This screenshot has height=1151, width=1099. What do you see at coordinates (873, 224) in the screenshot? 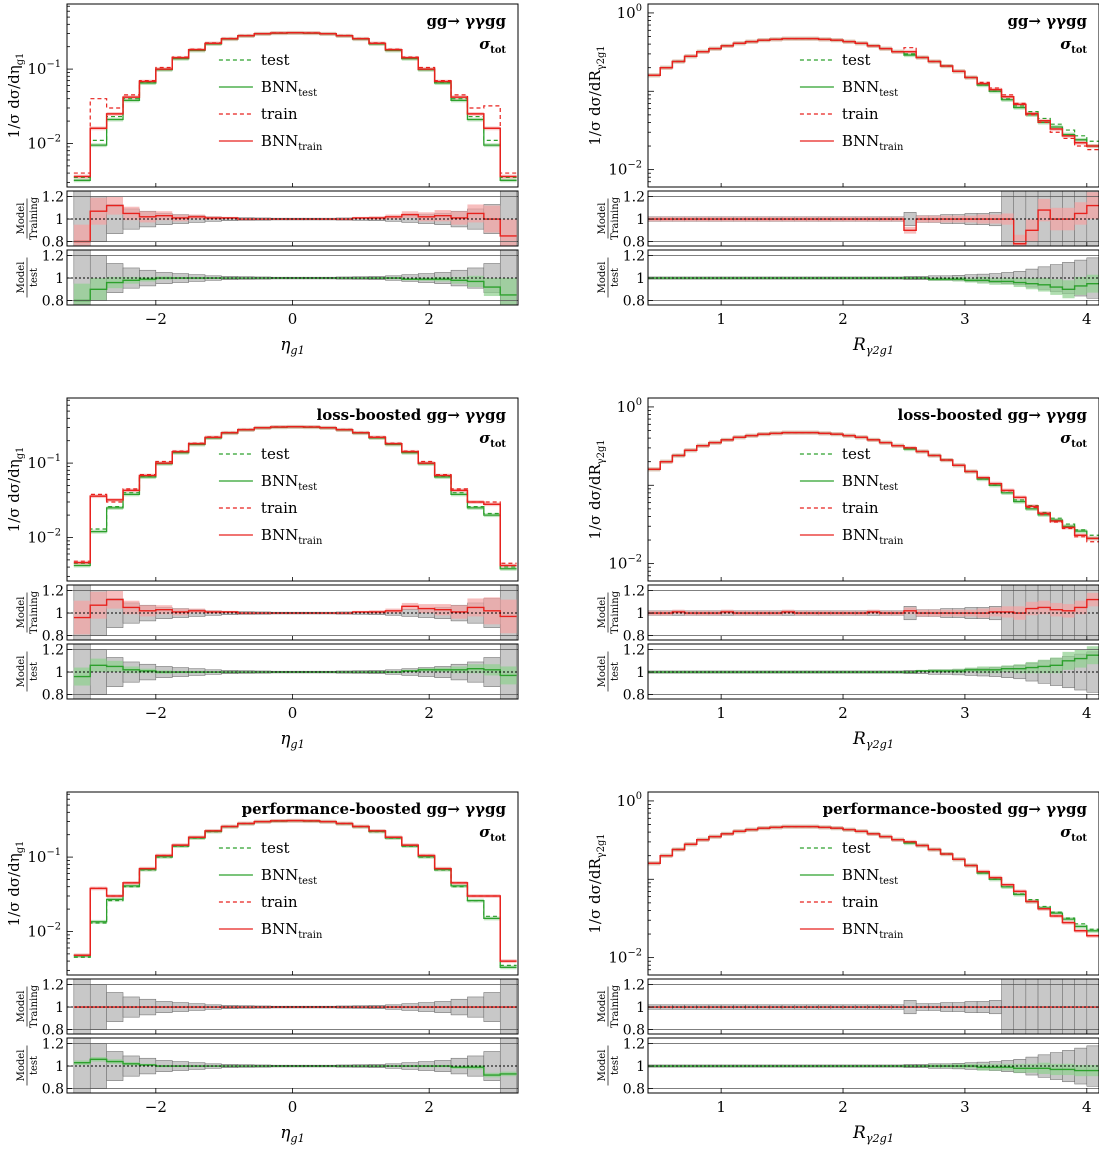
I see `ratio-line` at bounding box center [873, 224].